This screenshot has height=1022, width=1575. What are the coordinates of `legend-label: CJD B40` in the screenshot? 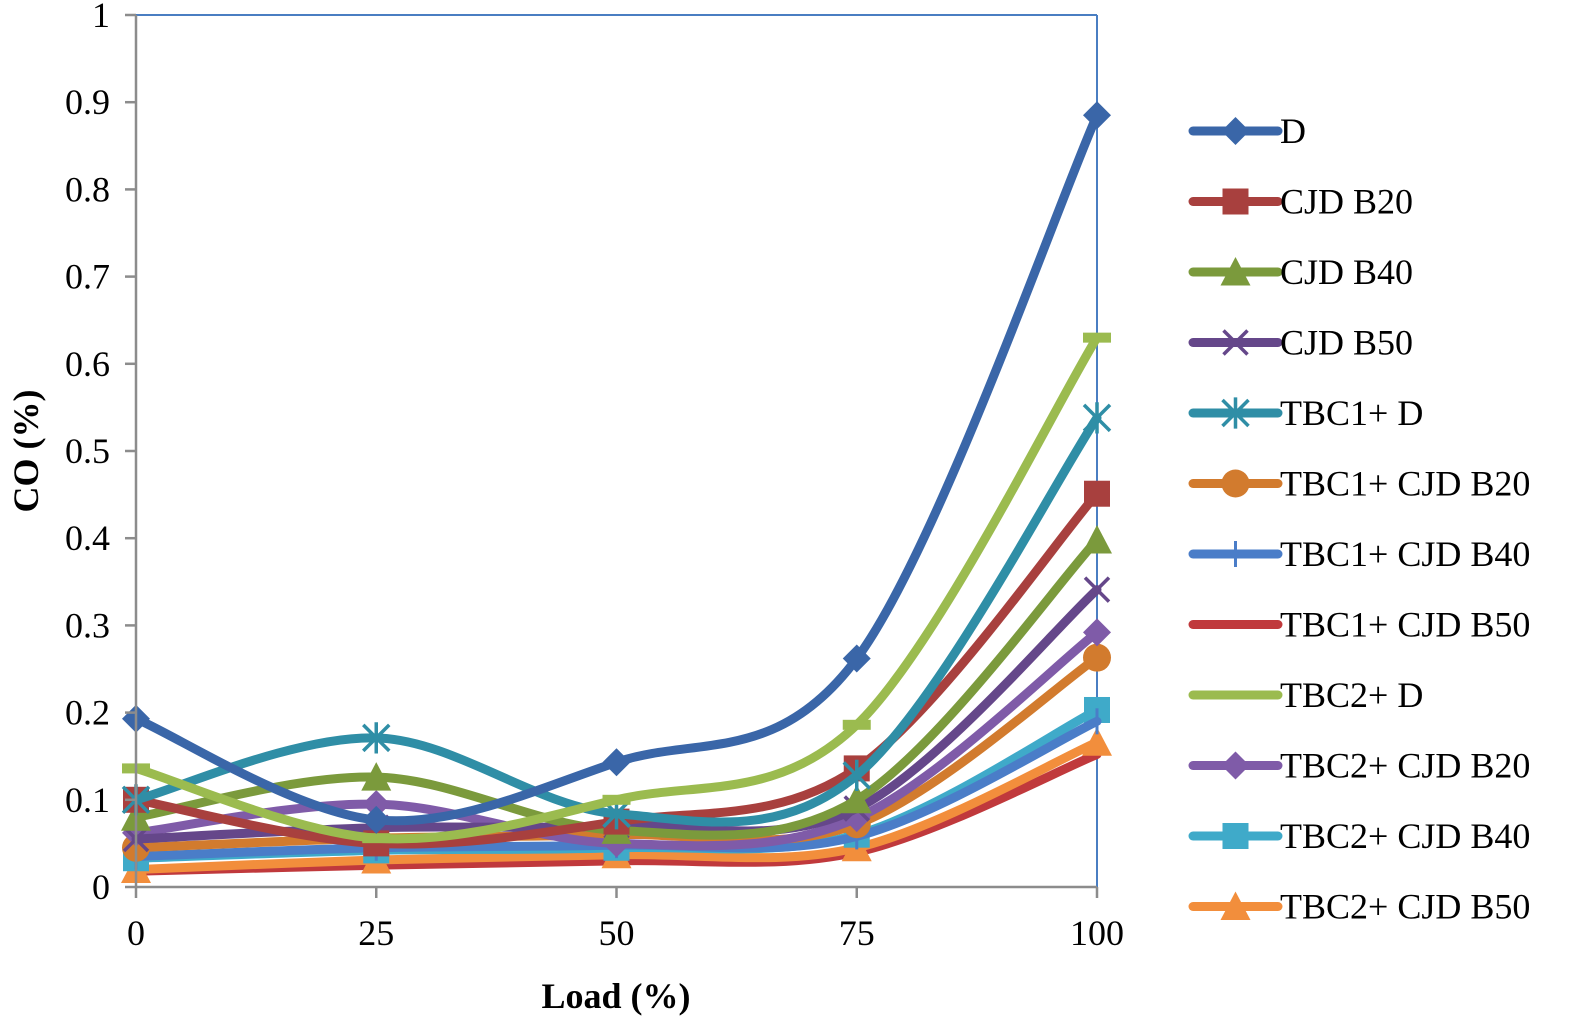 It's located at (1346, 272).